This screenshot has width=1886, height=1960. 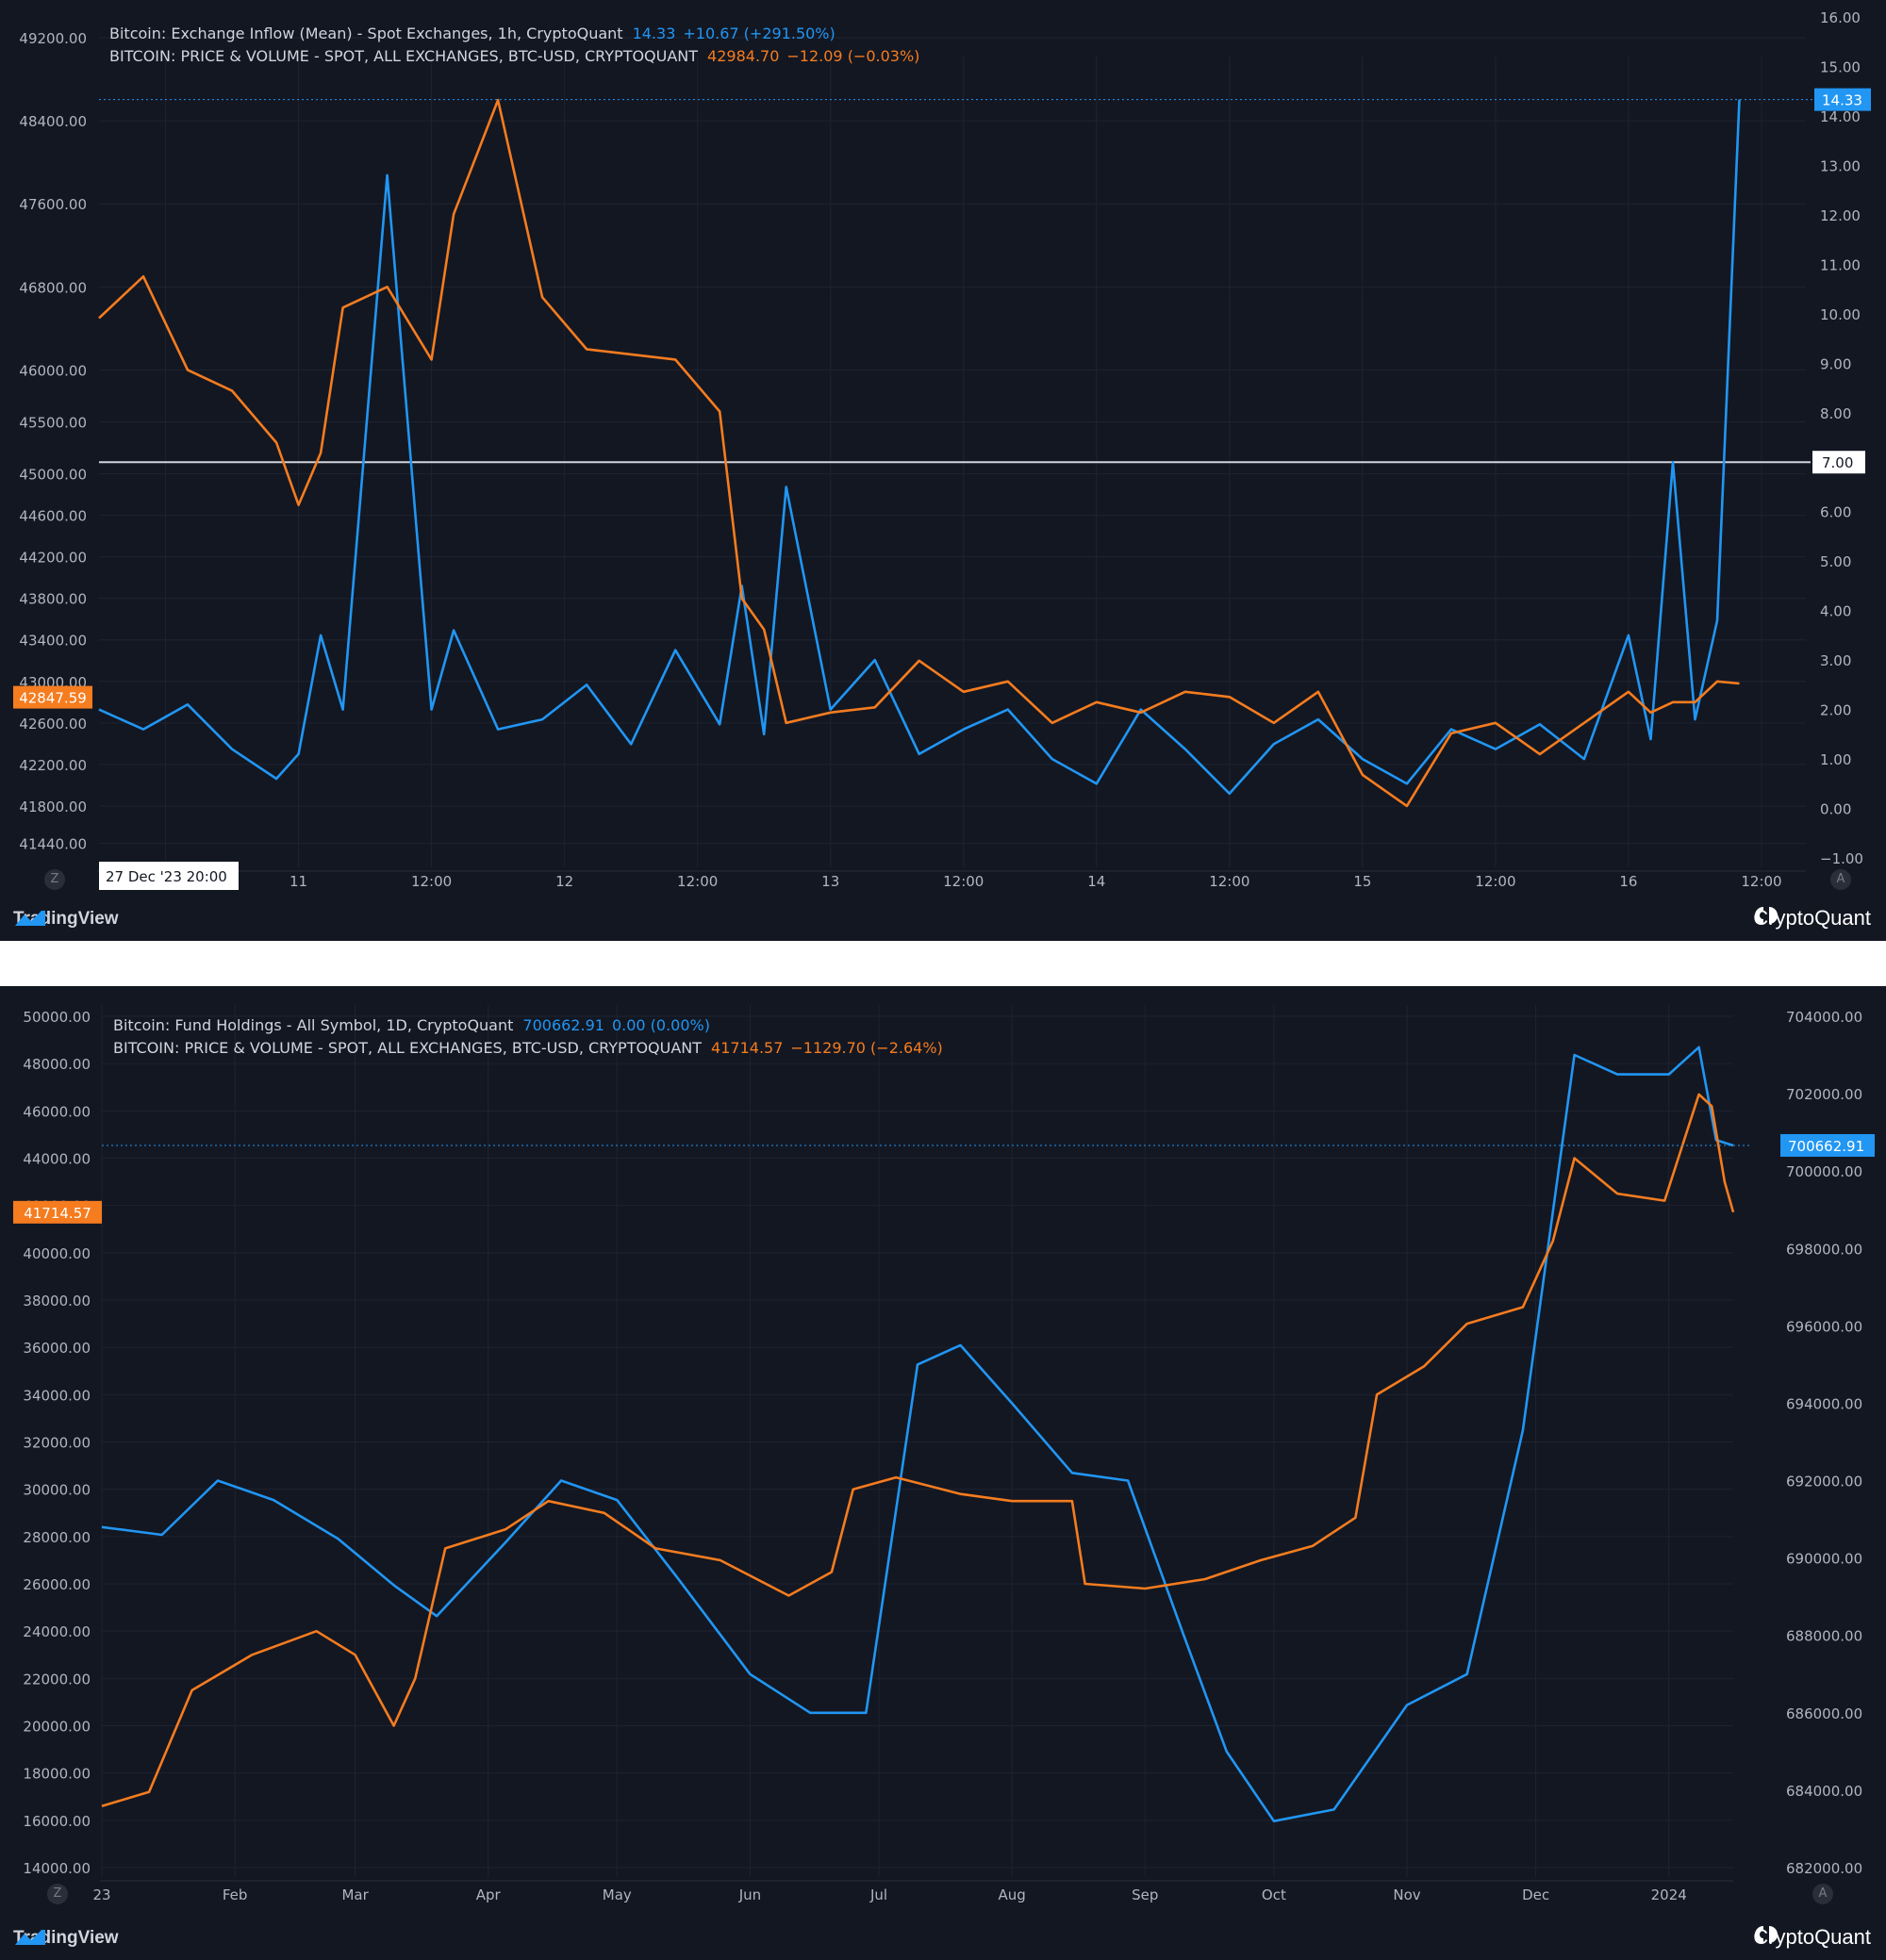 What do you see at coordinates (57, 1443) in the screenshot?
I see `left-axis-tick: 32000.00` at bounding box center [57, 1443].